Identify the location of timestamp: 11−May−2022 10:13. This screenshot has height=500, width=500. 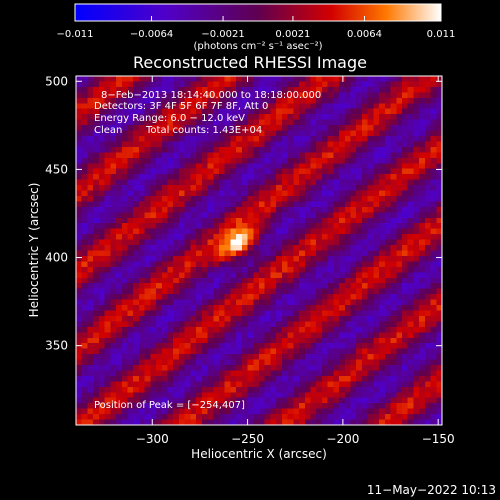
(431, 490).